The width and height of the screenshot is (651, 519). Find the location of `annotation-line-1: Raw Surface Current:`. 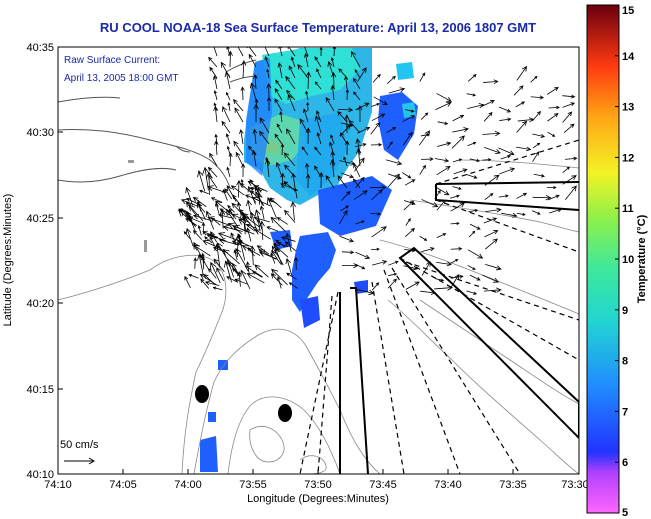

annotation-line-1: Raw Surface Current: is located at coordinates (112, 60).